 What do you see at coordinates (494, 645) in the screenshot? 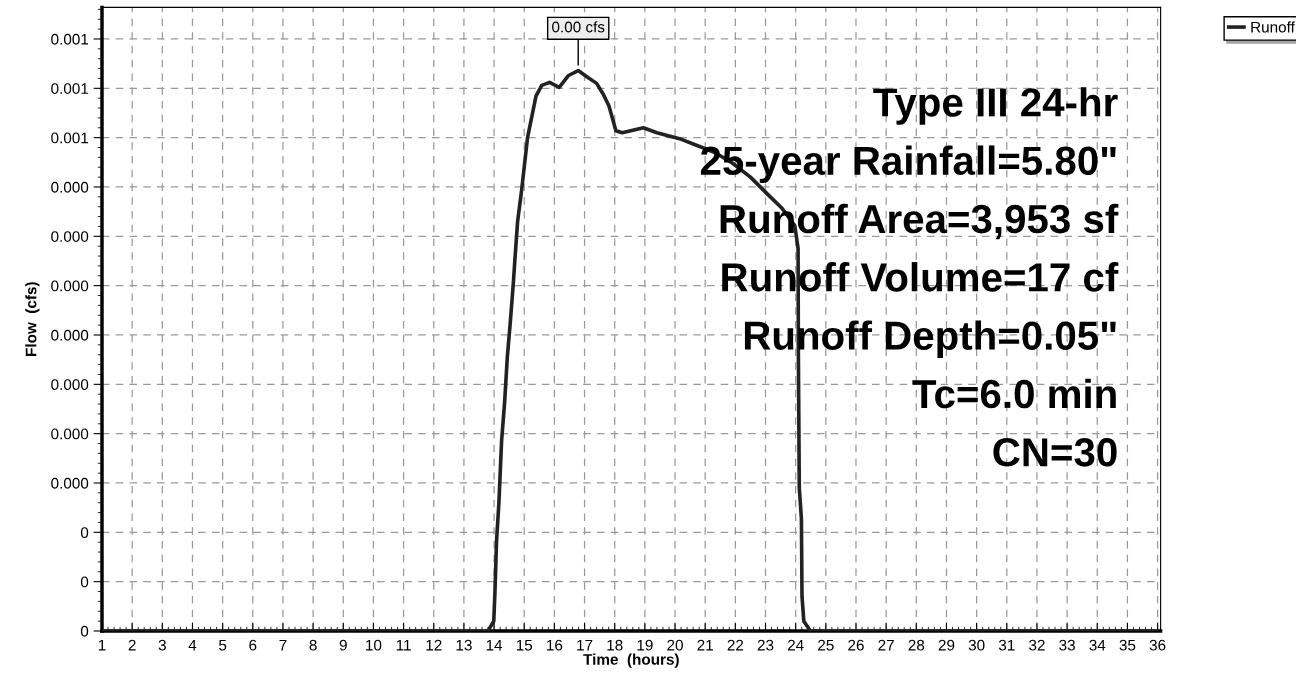
I see `x-tick-label: 14` at bounding box center [494, 645].